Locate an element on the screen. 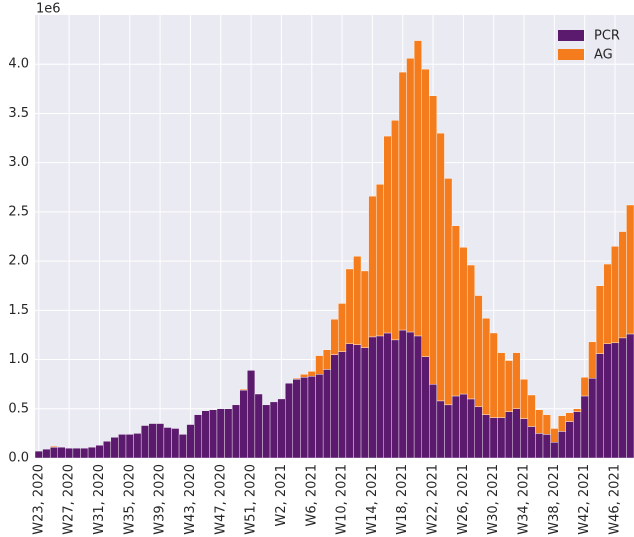 This screenshot has width=634, height=537. x-tick-label: W14, 2021 is located at coordinates (372, 499).